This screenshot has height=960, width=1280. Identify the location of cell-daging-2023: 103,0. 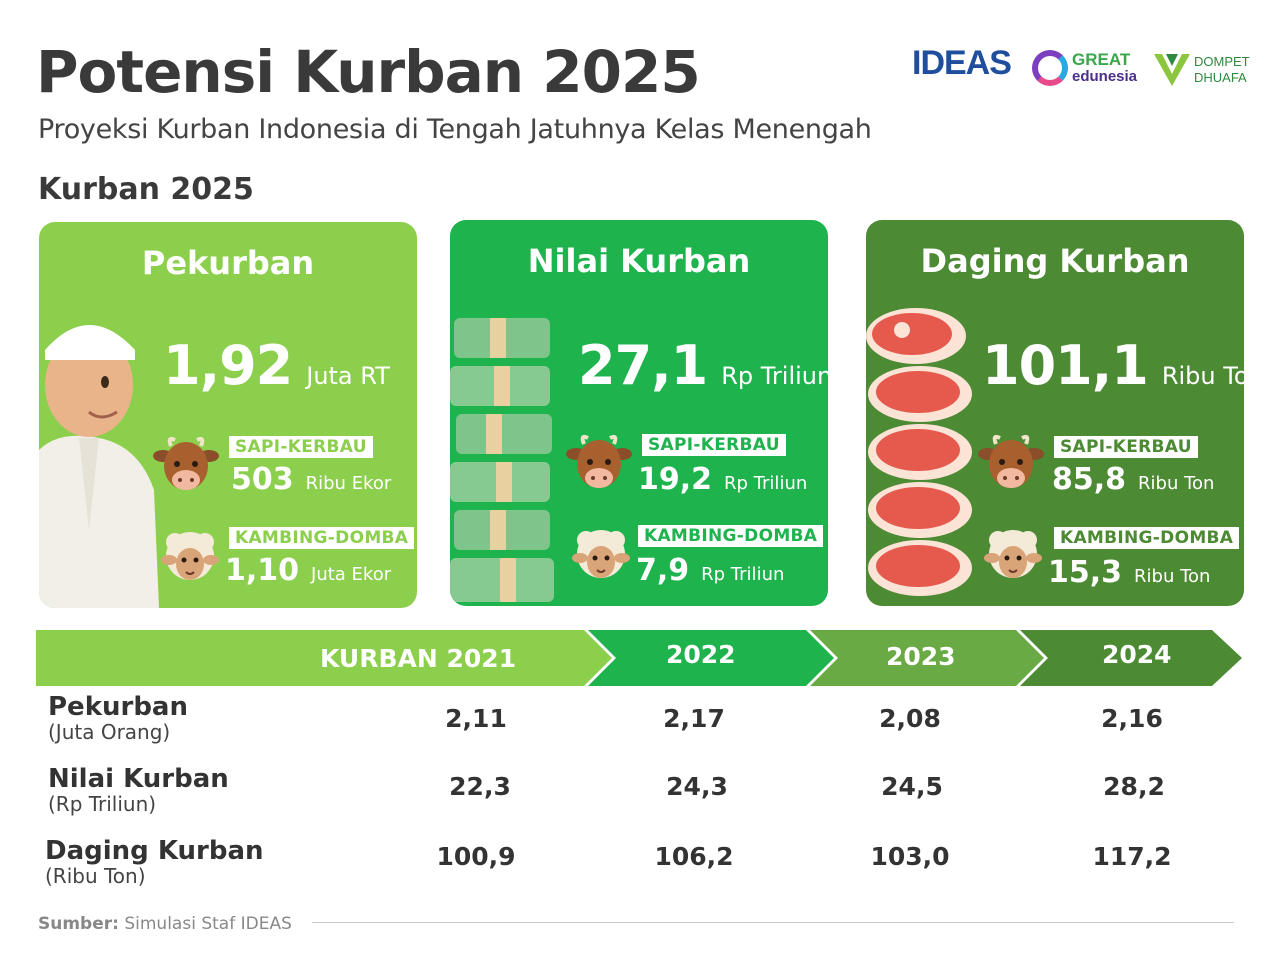
(910, 856).